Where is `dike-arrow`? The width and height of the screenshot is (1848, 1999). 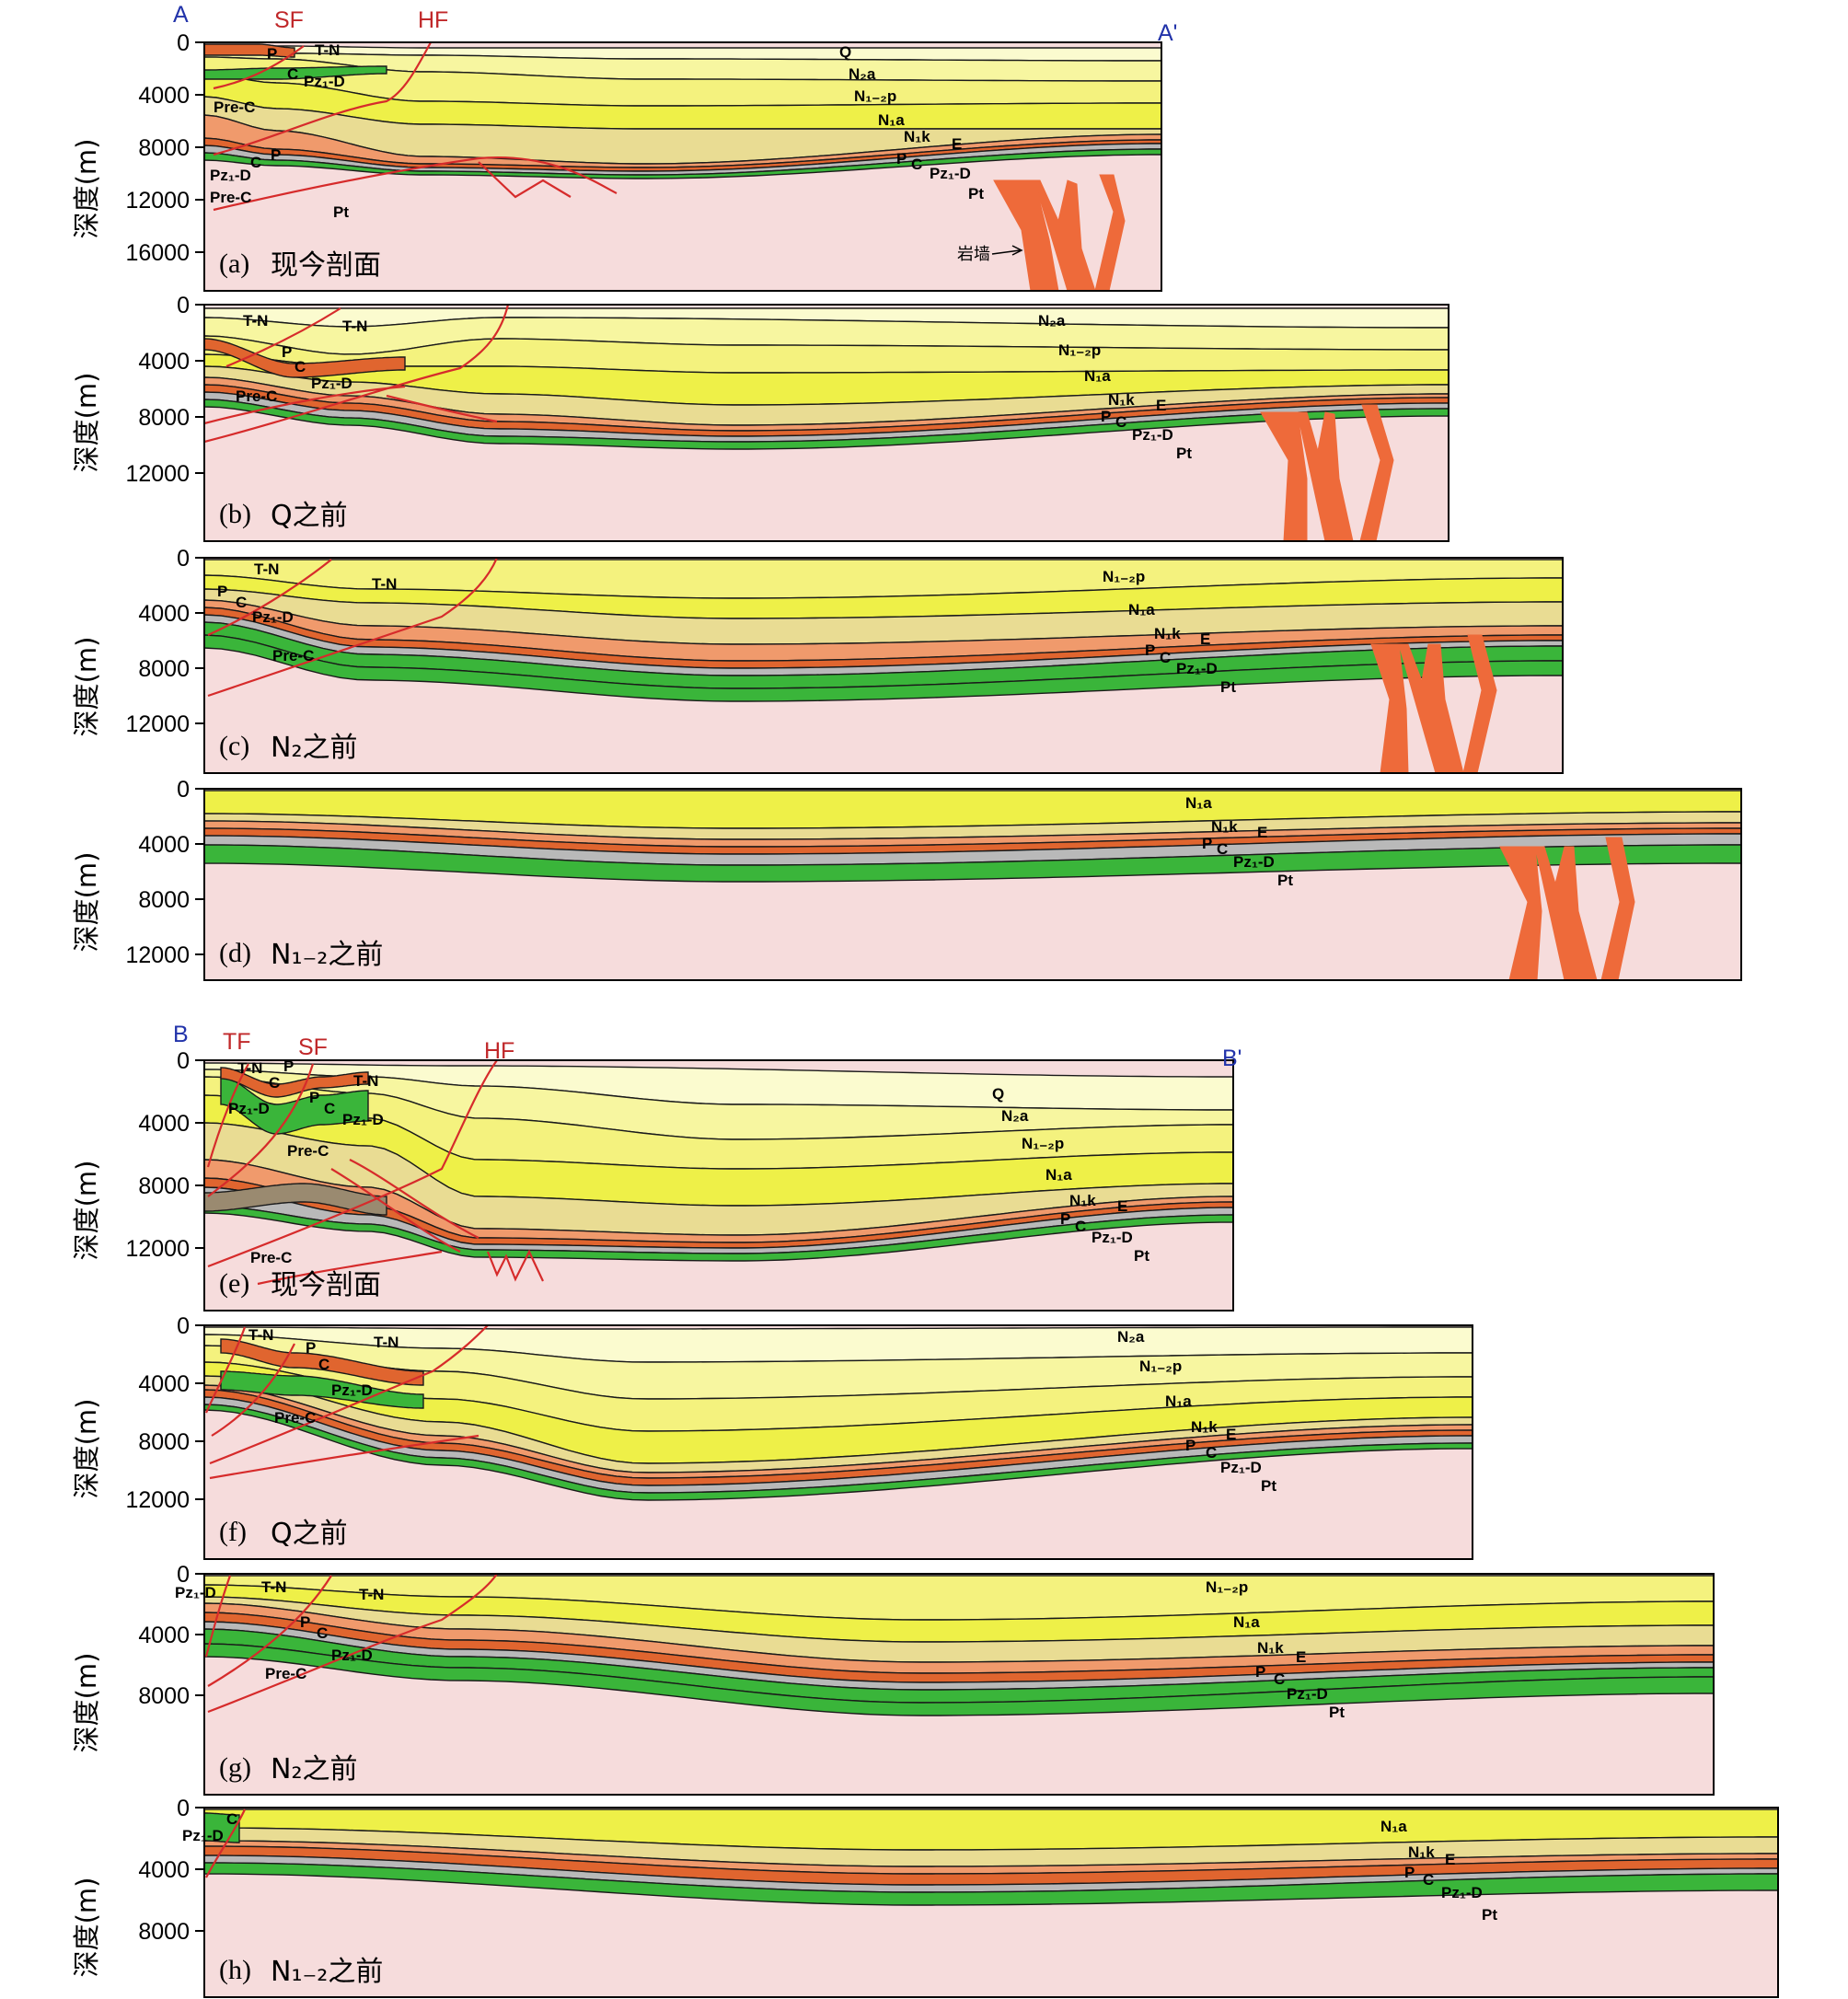
dike-arrow is located at coordinates (1007, 250).